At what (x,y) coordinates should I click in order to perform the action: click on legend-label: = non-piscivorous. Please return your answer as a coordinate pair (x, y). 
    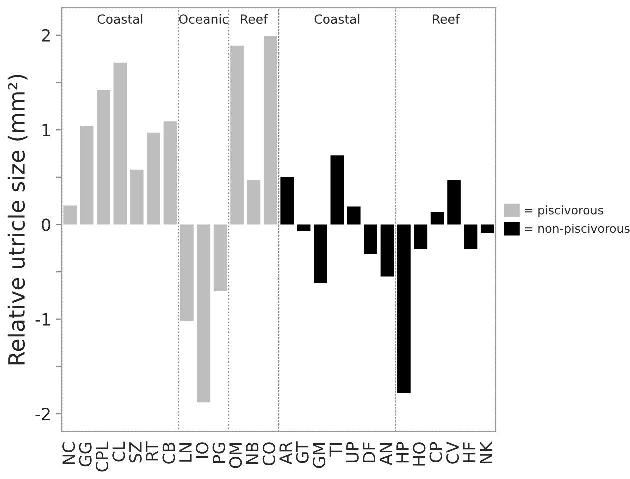
    Looking at the image, I should click on (577, 230).